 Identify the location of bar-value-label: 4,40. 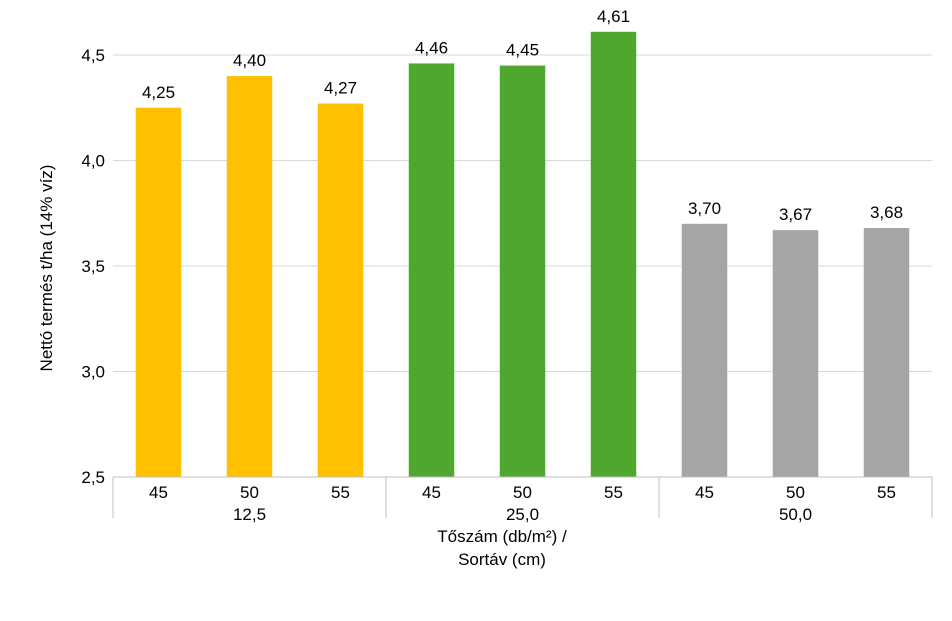
(249, 60).